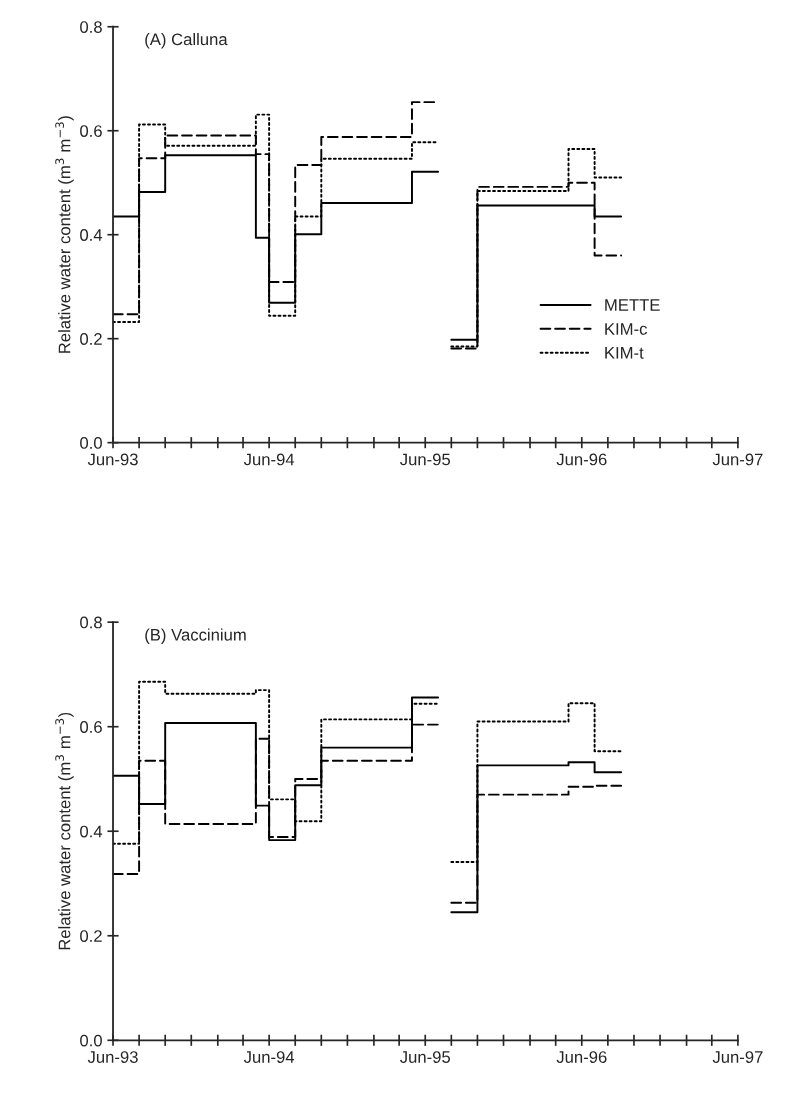  I want to click on chart-title: (B) Vaccinium, so click(195, 636).